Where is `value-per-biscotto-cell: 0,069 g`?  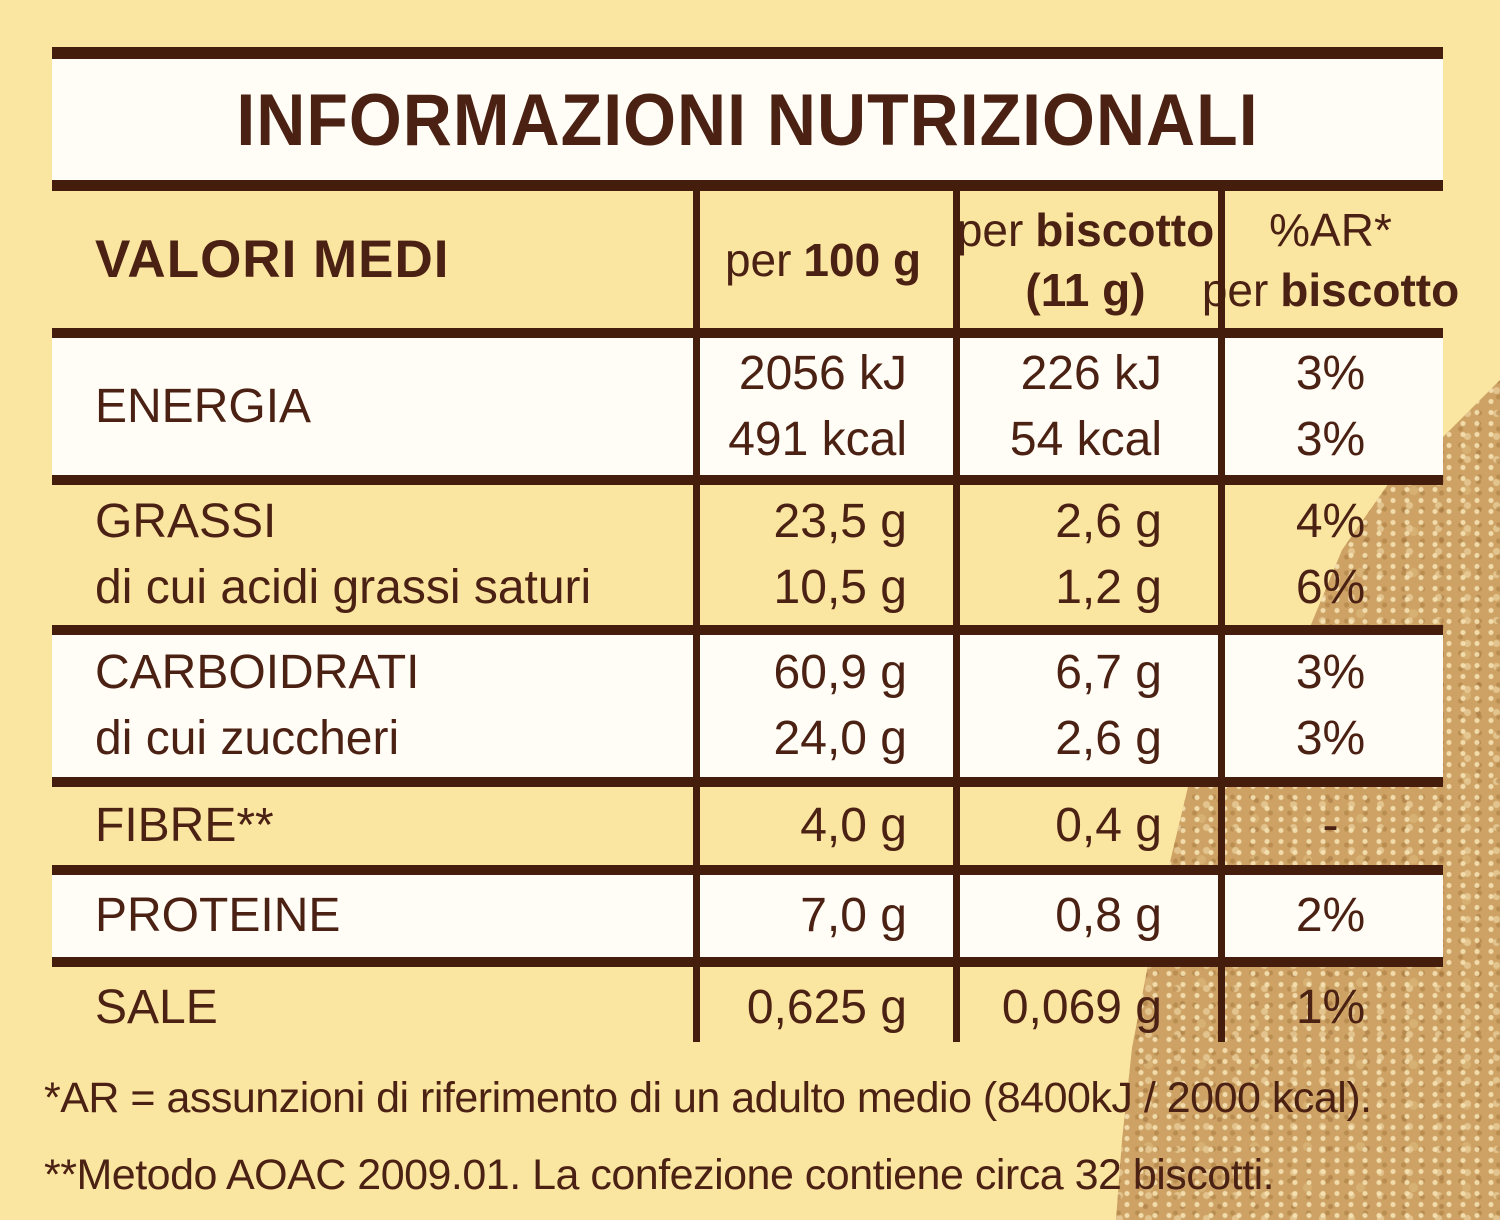
value-per-biscotto-cell: 0,069 g is located at coordinates (1085, 1007).